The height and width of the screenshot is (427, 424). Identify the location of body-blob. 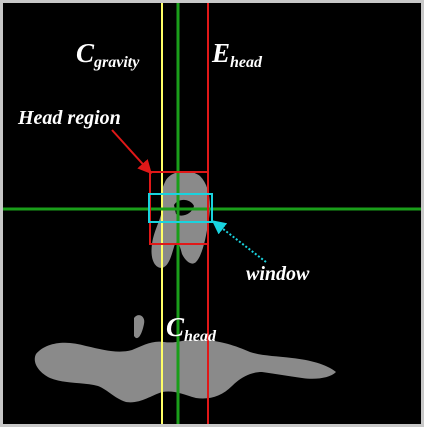
(185, 371).